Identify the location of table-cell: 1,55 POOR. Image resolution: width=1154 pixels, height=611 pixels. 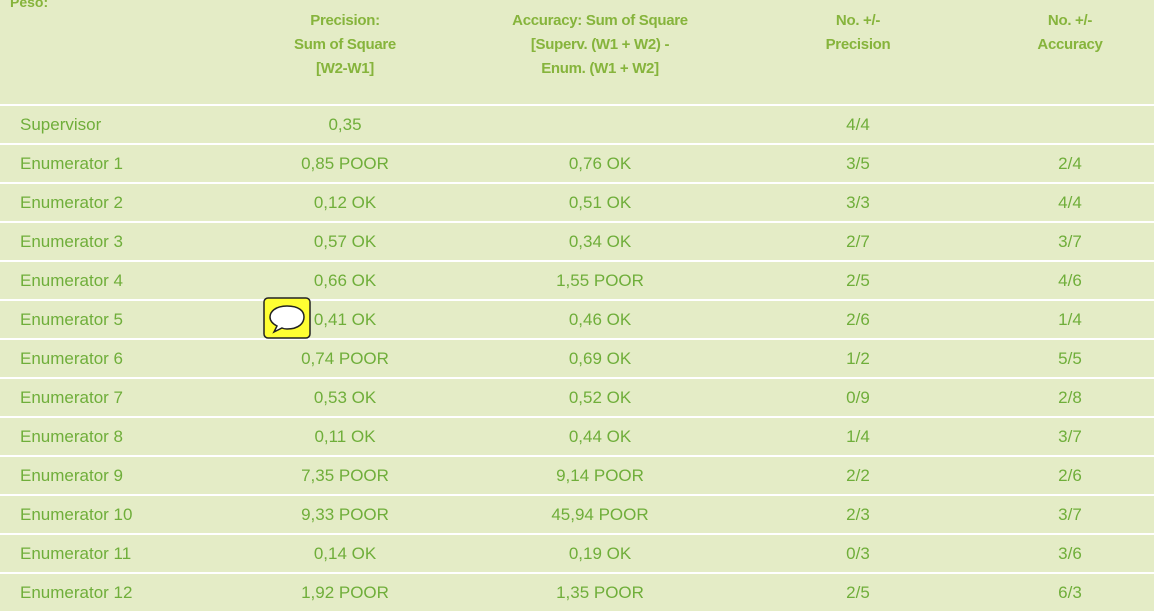
(600, 280).